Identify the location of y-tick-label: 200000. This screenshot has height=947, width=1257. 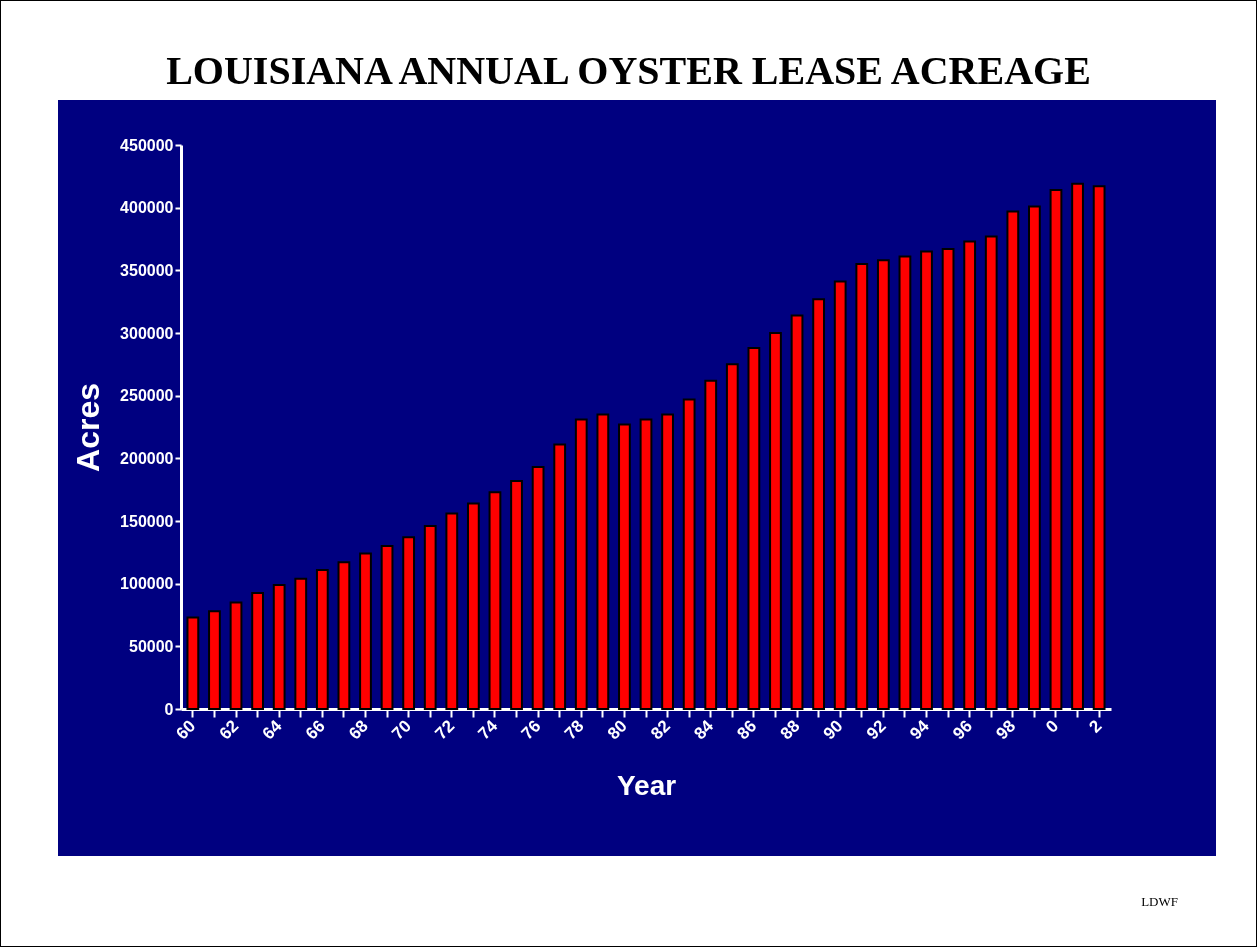
(147, 458).